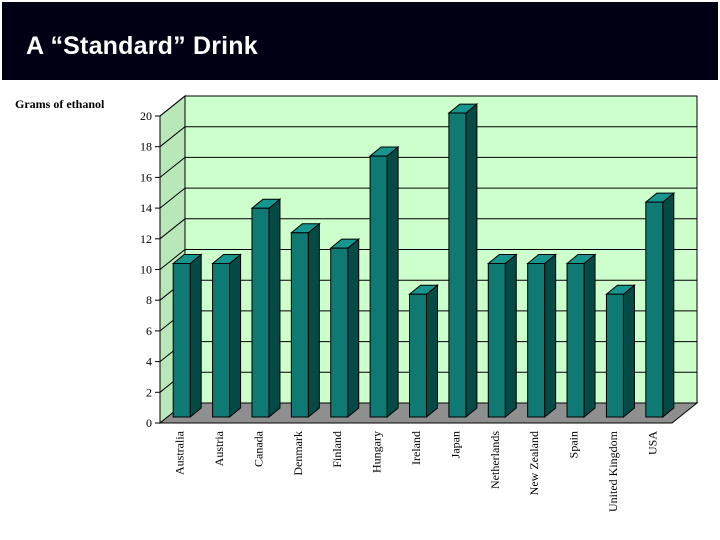 The height and width of the screenshot is (540, 720). Describe the element at coordinates (149, 331) in the screenshot. I see `y-tick-label: 6` at that location.